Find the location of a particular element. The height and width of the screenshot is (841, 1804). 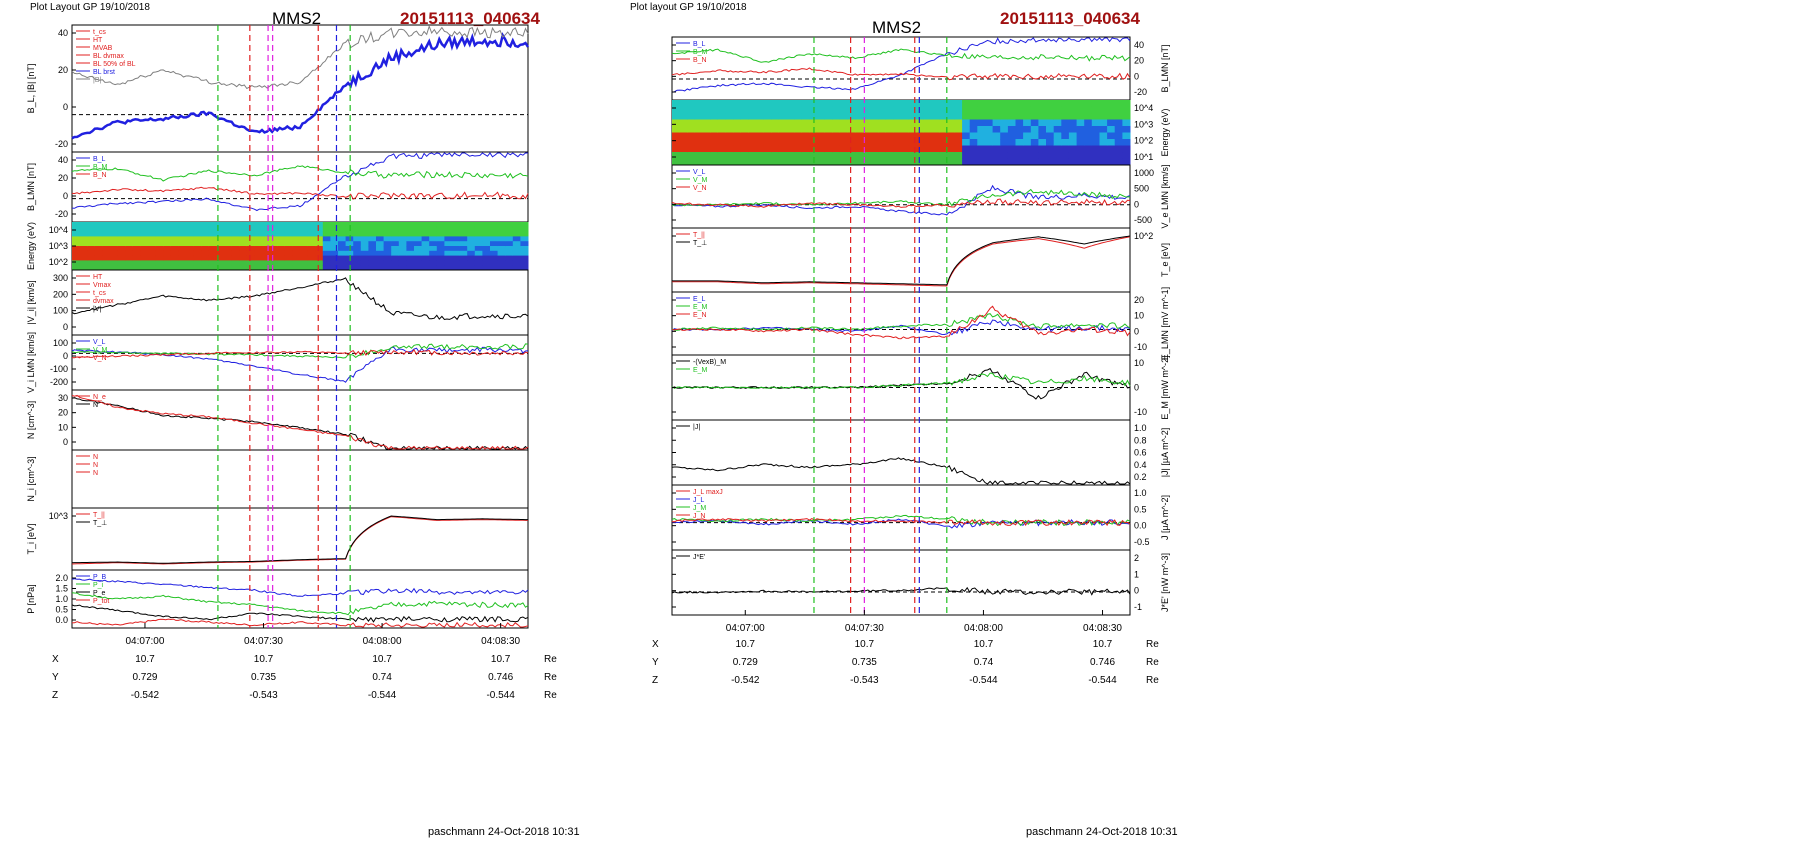

y-tick-label: 0 is located at coordinates (1136, 204).